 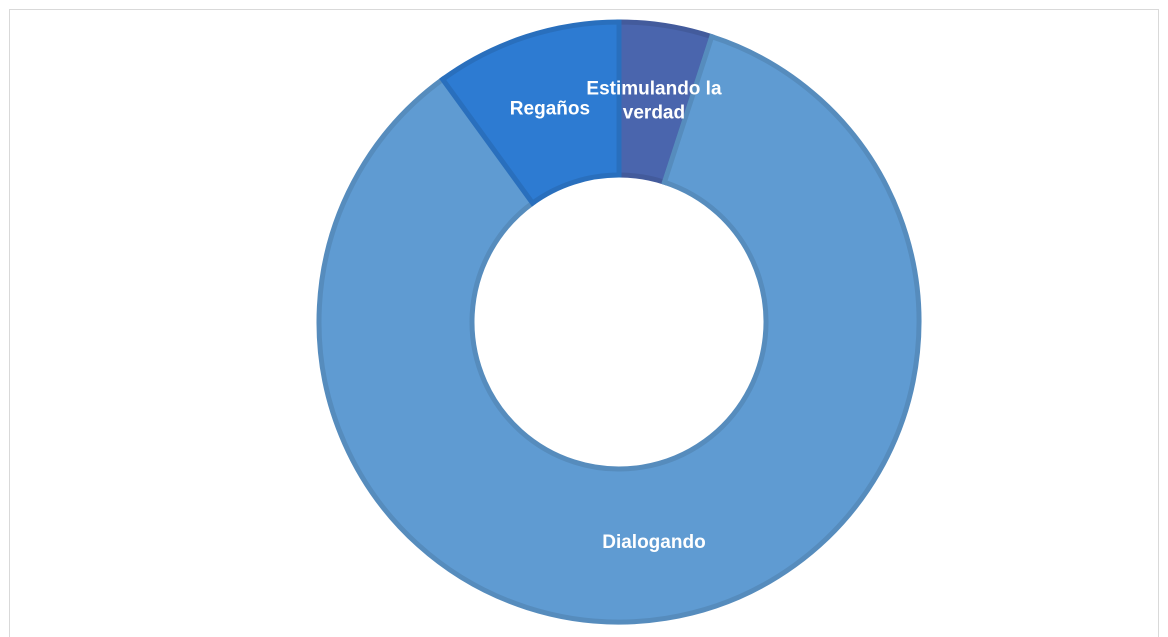 What do you see at coordinates (653, 542) in the screenshot?
I see `slice-label: Dialogando` at bounding box center [653, 542].